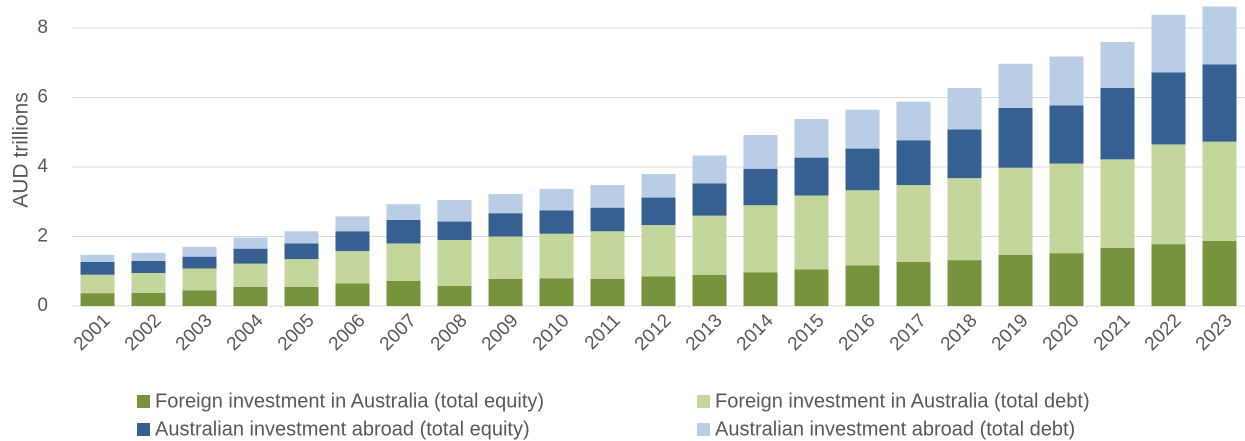  Describe the element at coordinates (398, 332) in the screenshot. I see `x-tick-label: 2007` at that location.